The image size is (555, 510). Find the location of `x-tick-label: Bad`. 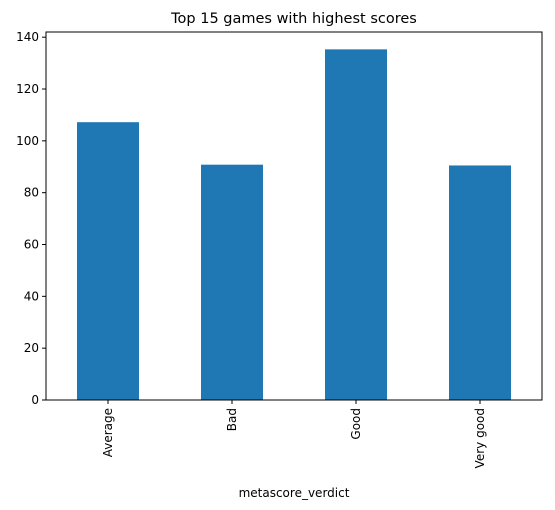

x-tick-label: Bad is located at coordinates (232, 419).